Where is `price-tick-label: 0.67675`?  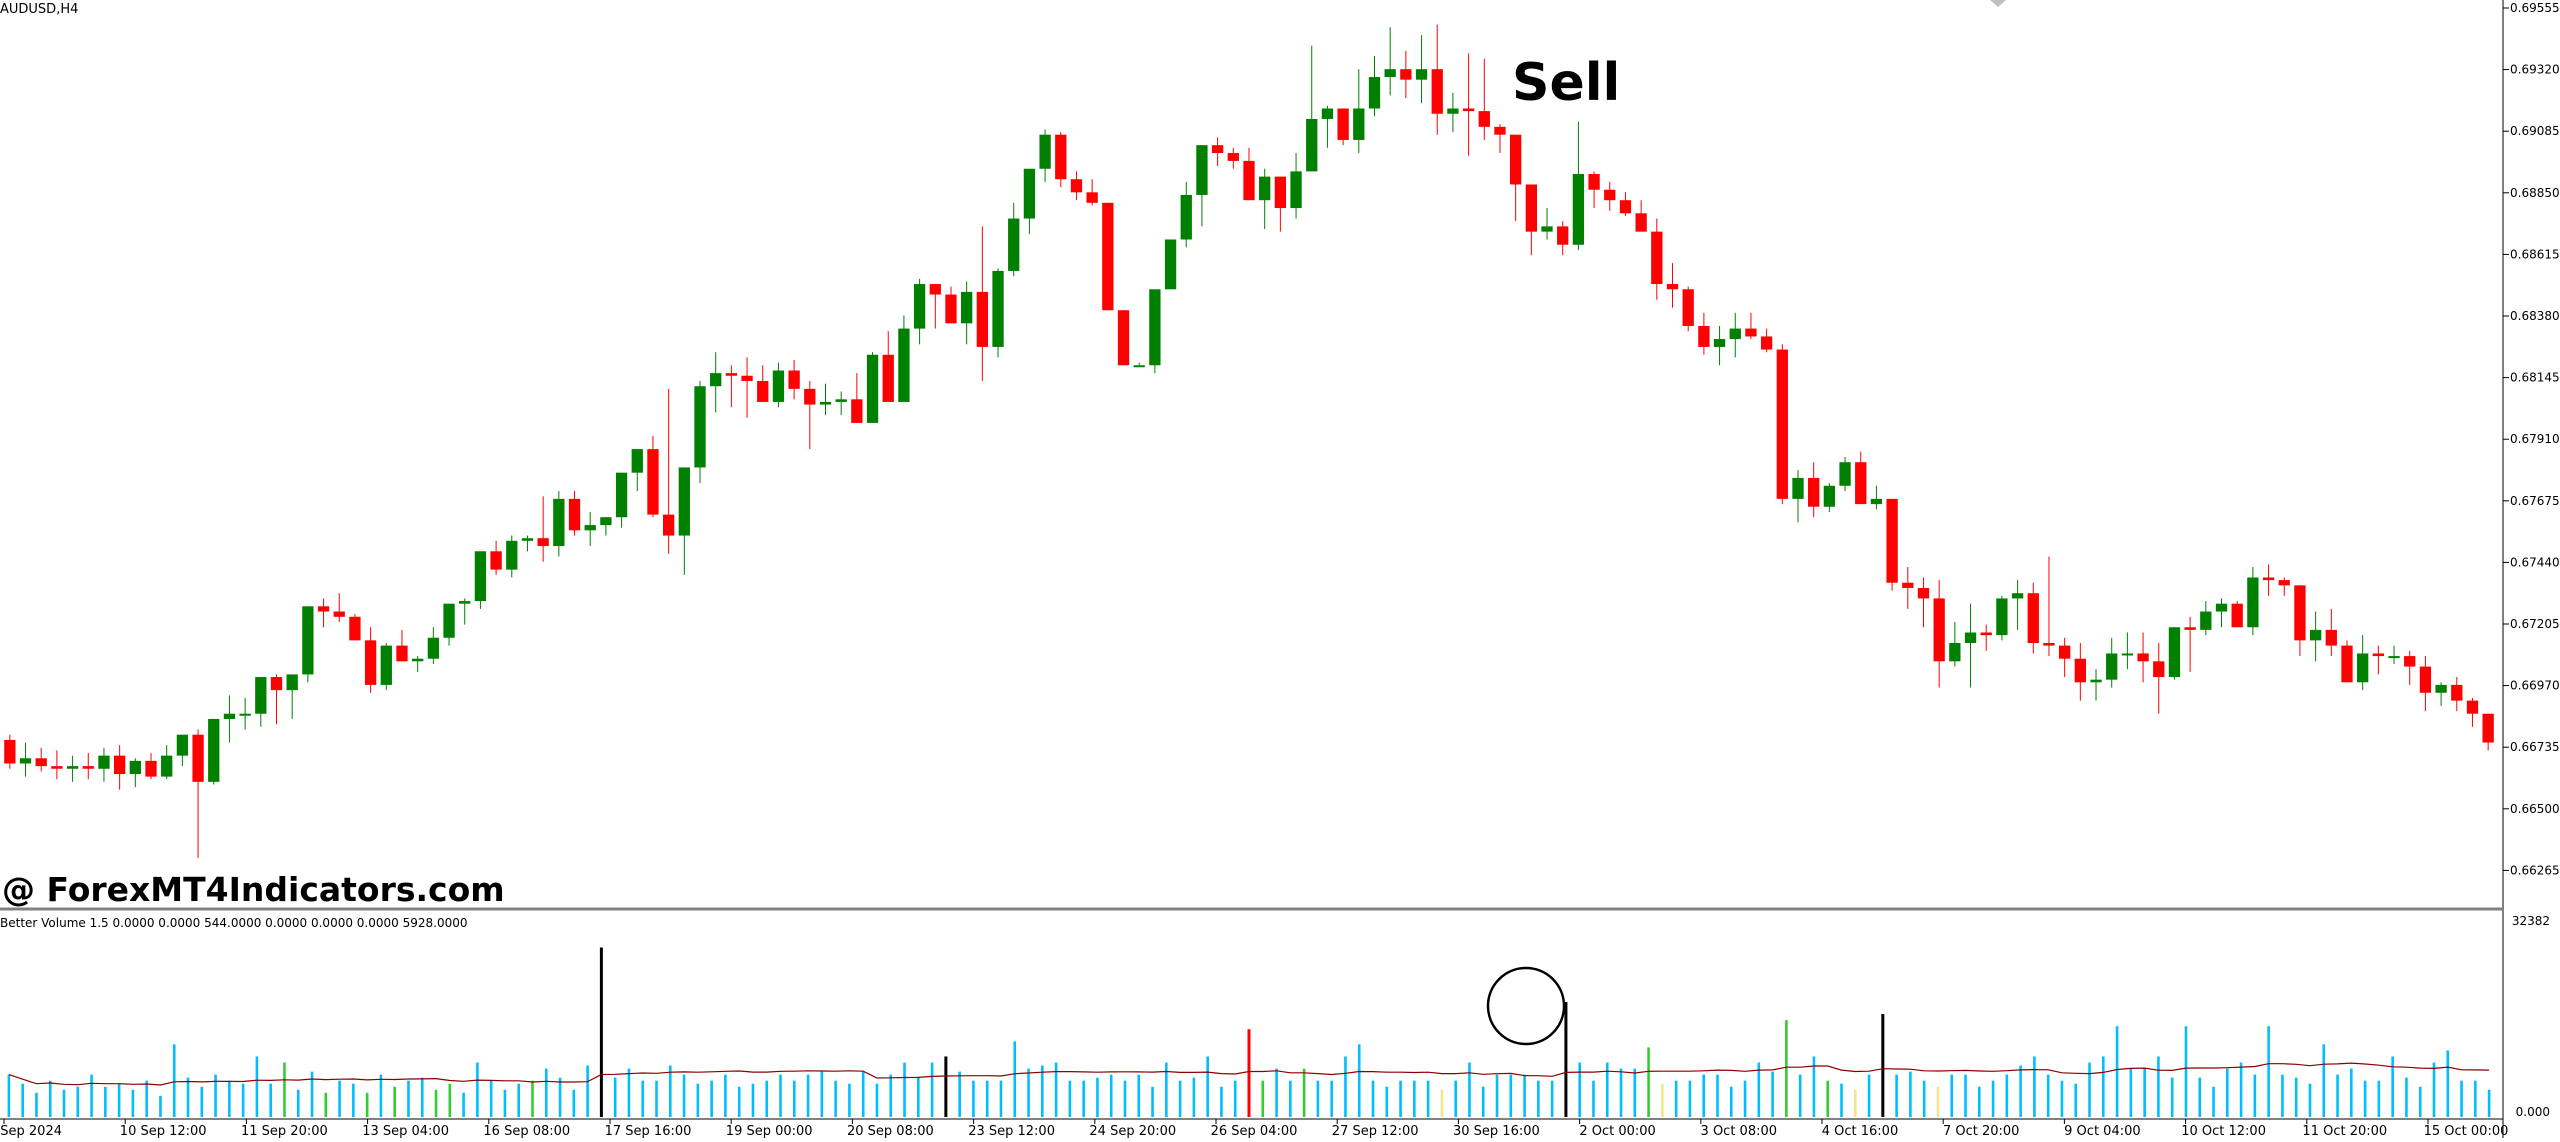 price-tick-label: 0.67675 is located at coordinates (2535, 501).